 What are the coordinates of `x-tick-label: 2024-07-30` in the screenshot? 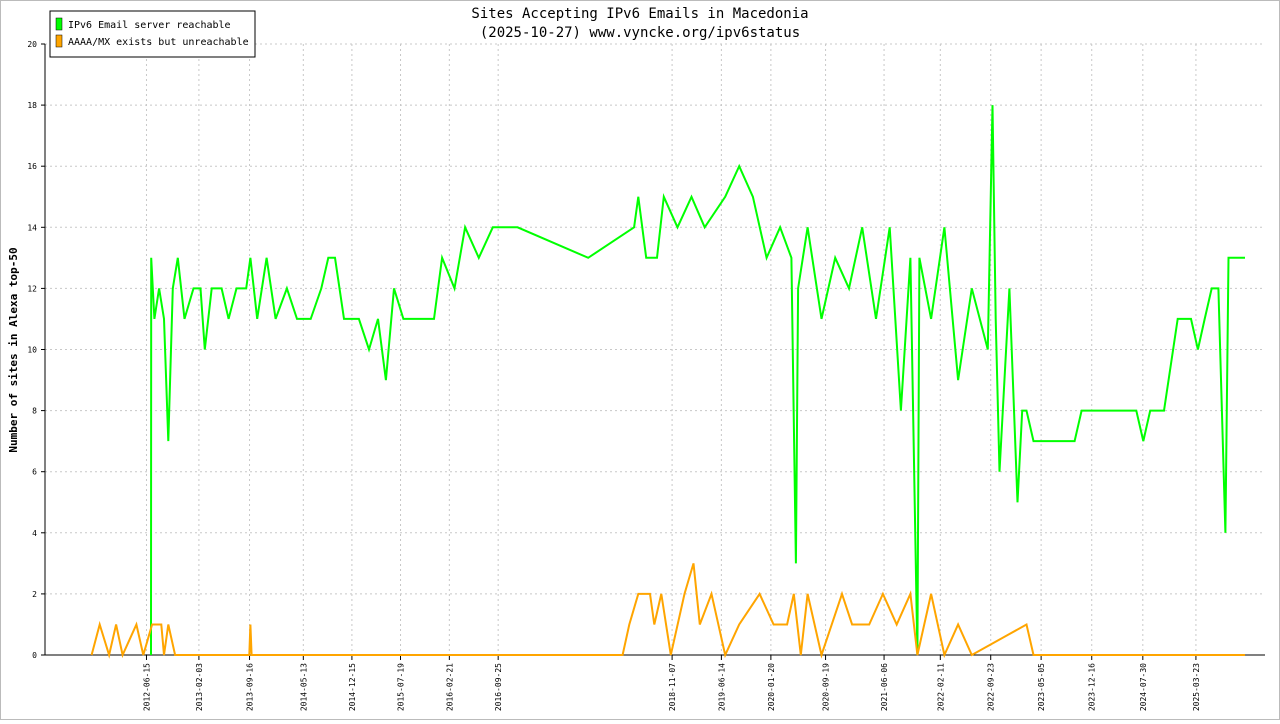 It's located at (1143, 687).